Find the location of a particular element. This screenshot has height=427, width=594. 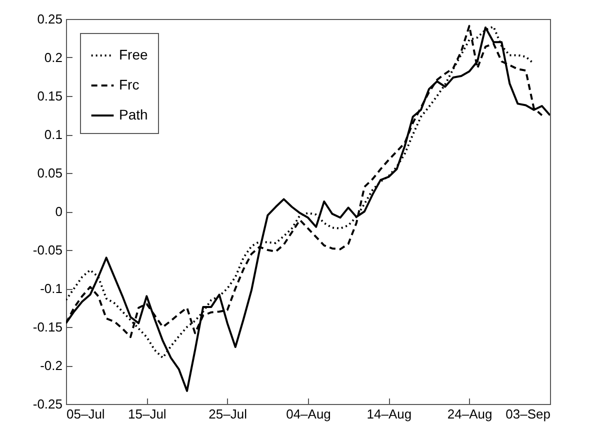

x-tick-label: 14–Aug is located at coordinates (389, 414).